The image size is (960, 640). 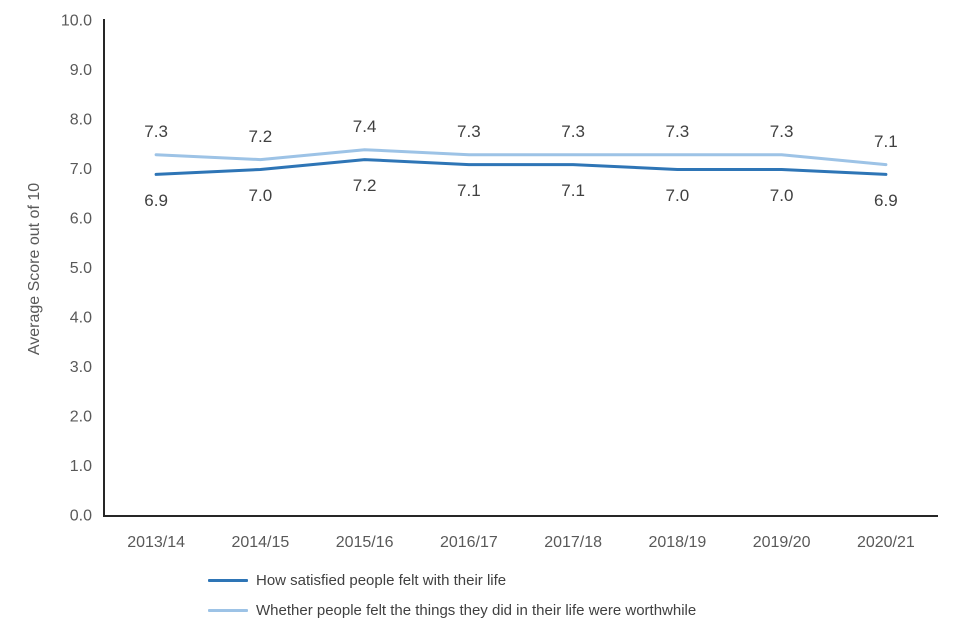 I want to click on y-tick-label: 1.0, so click(x=81, y=466).